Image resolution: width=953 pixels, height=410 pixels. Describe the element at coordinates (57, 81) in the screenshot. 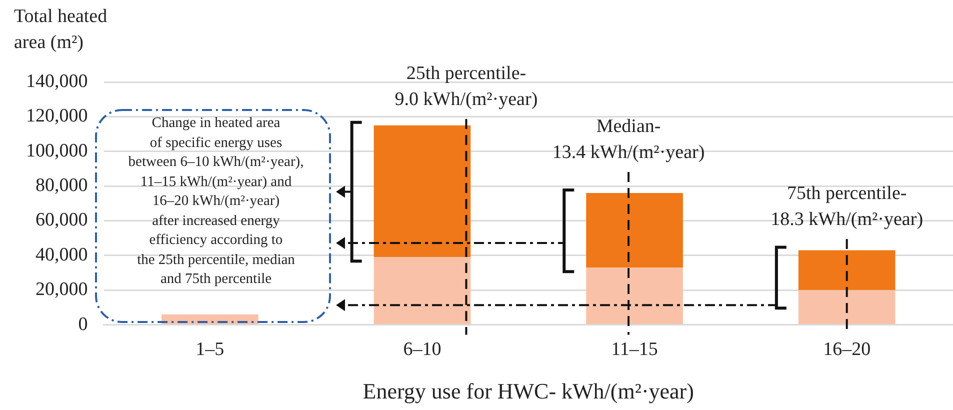

I see `y-tick-label: 140,000` at that location.